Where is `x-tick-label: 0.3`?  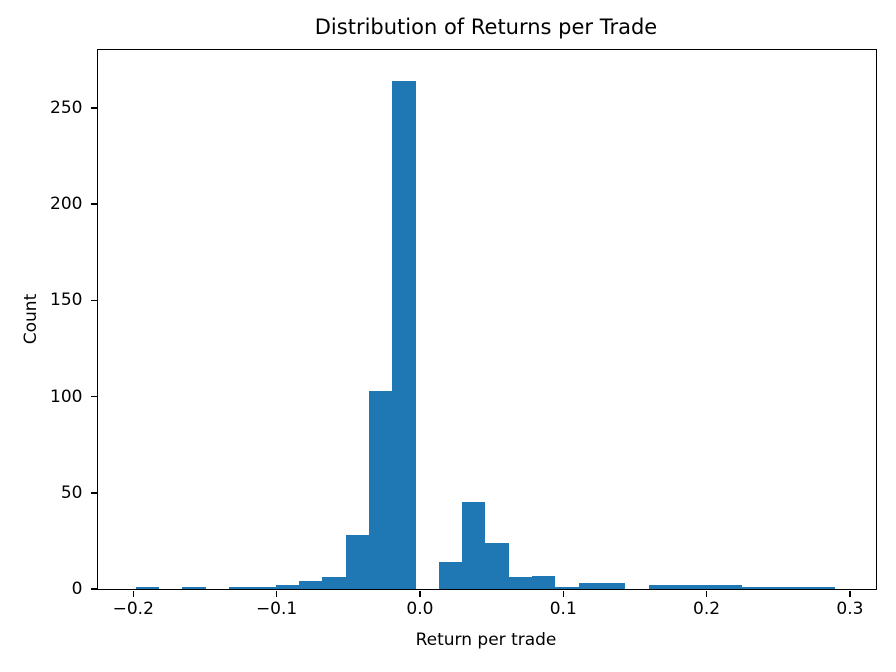 x-tick-label: 0.3 is located at coordinates (850, 608).